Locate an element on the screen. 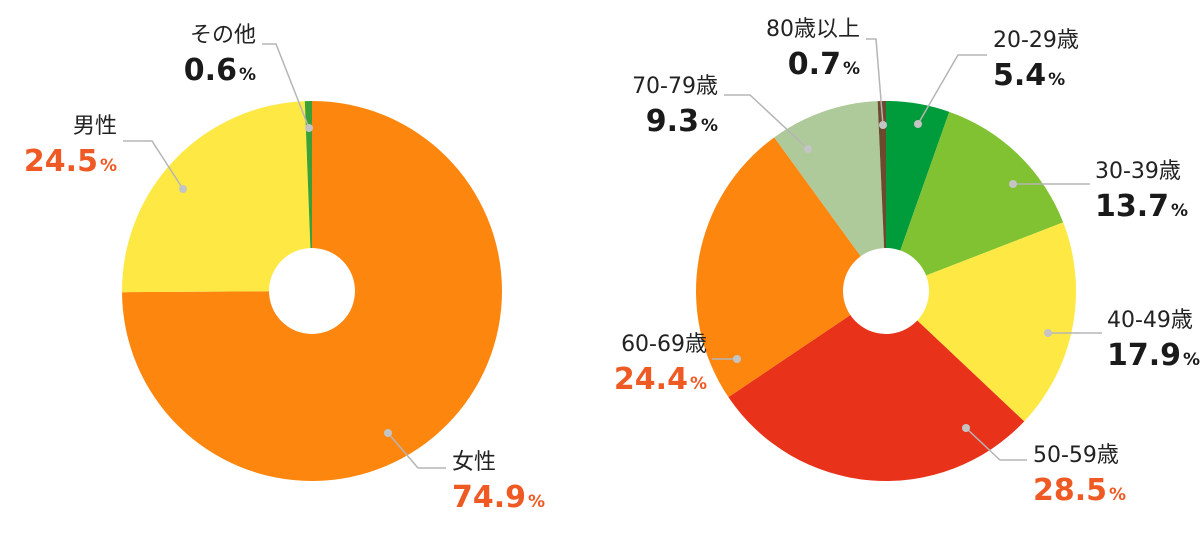 This screenshot has width=1200, height=560. slice-value-40-49: 17.9% is located at coordinates (1153, 355).